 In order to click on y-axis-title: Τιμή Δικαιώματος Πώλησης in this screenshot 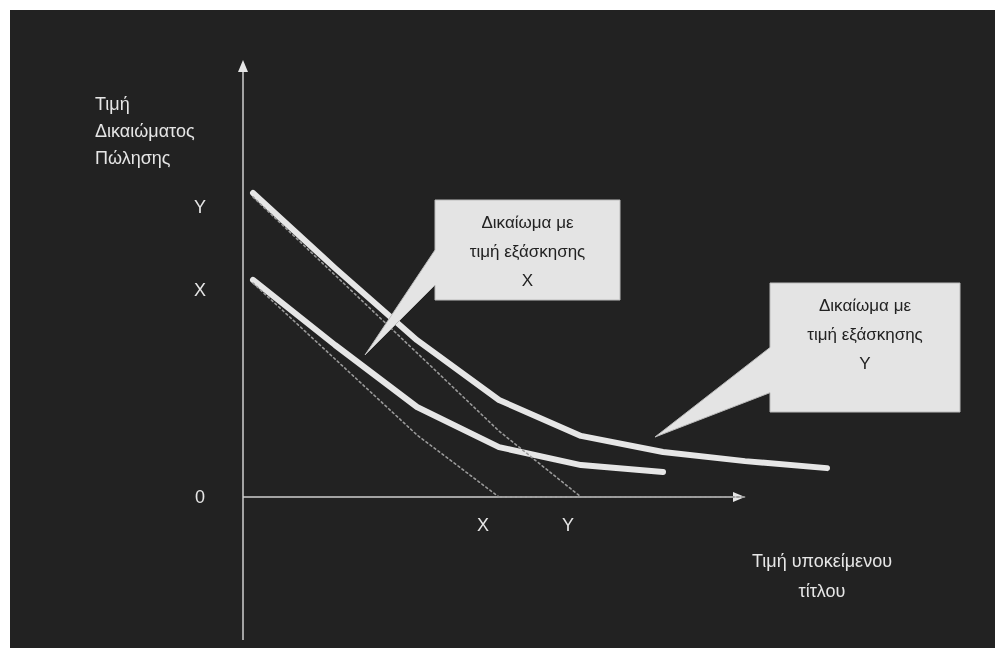, I will do `click(145, 131)`.